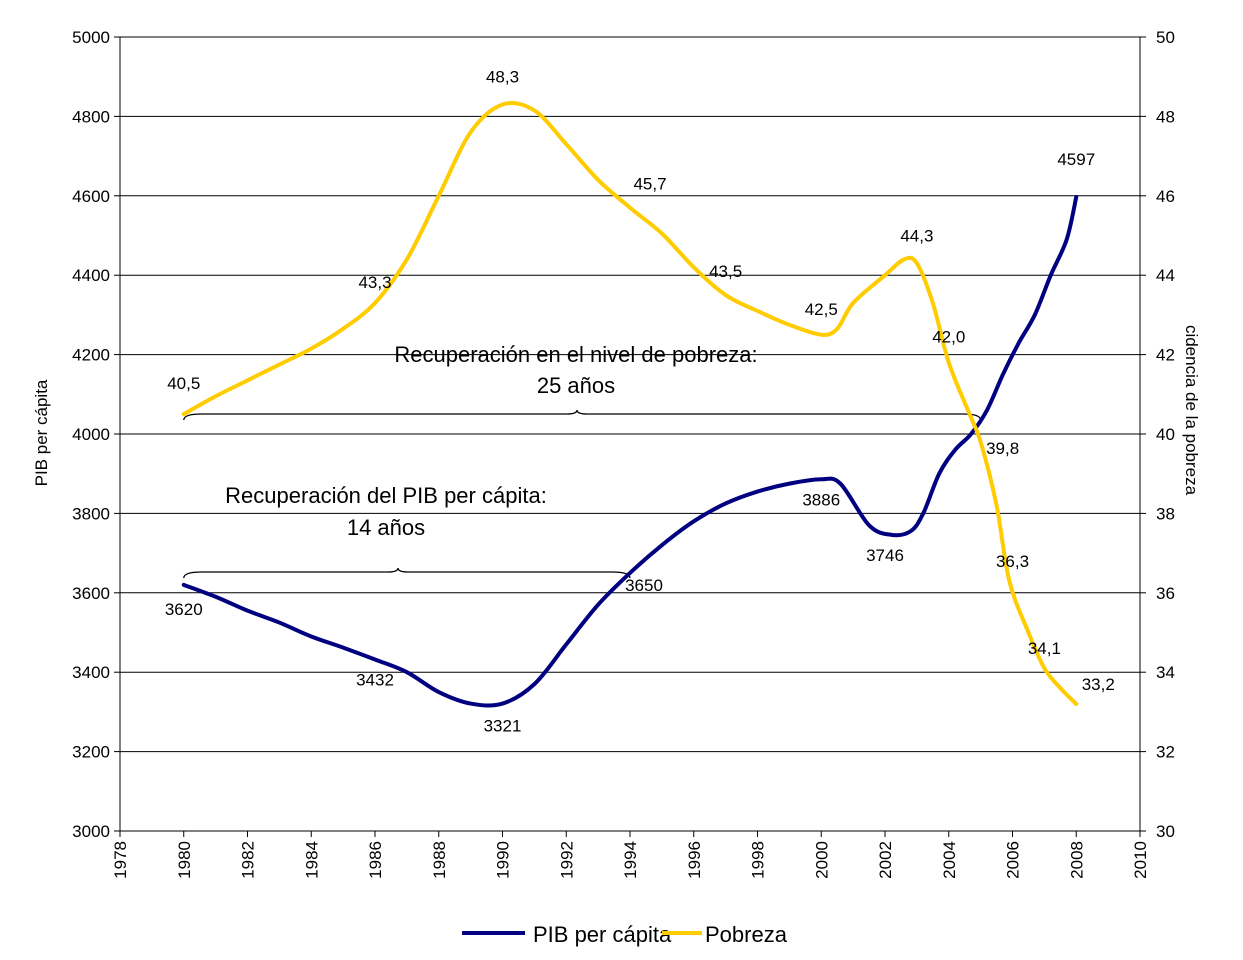 The width and height of the screenshot is (1243, 960). What do you see at coordinates (91, 672) in the screenshot?
I see `y-left-tick-label: 3400` at bounding box center [91, 672].